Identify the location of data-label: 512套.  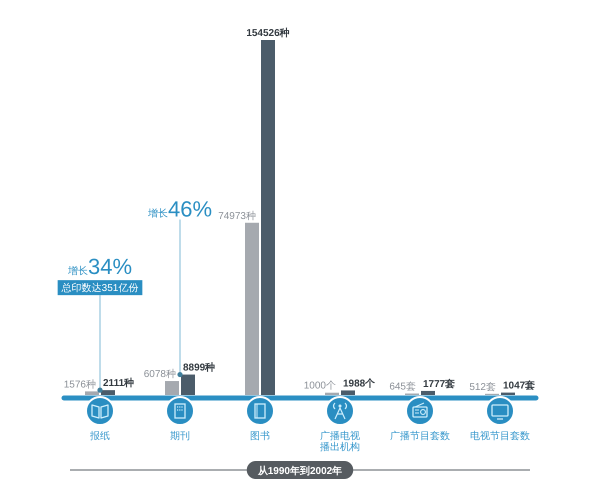
(482, 386).